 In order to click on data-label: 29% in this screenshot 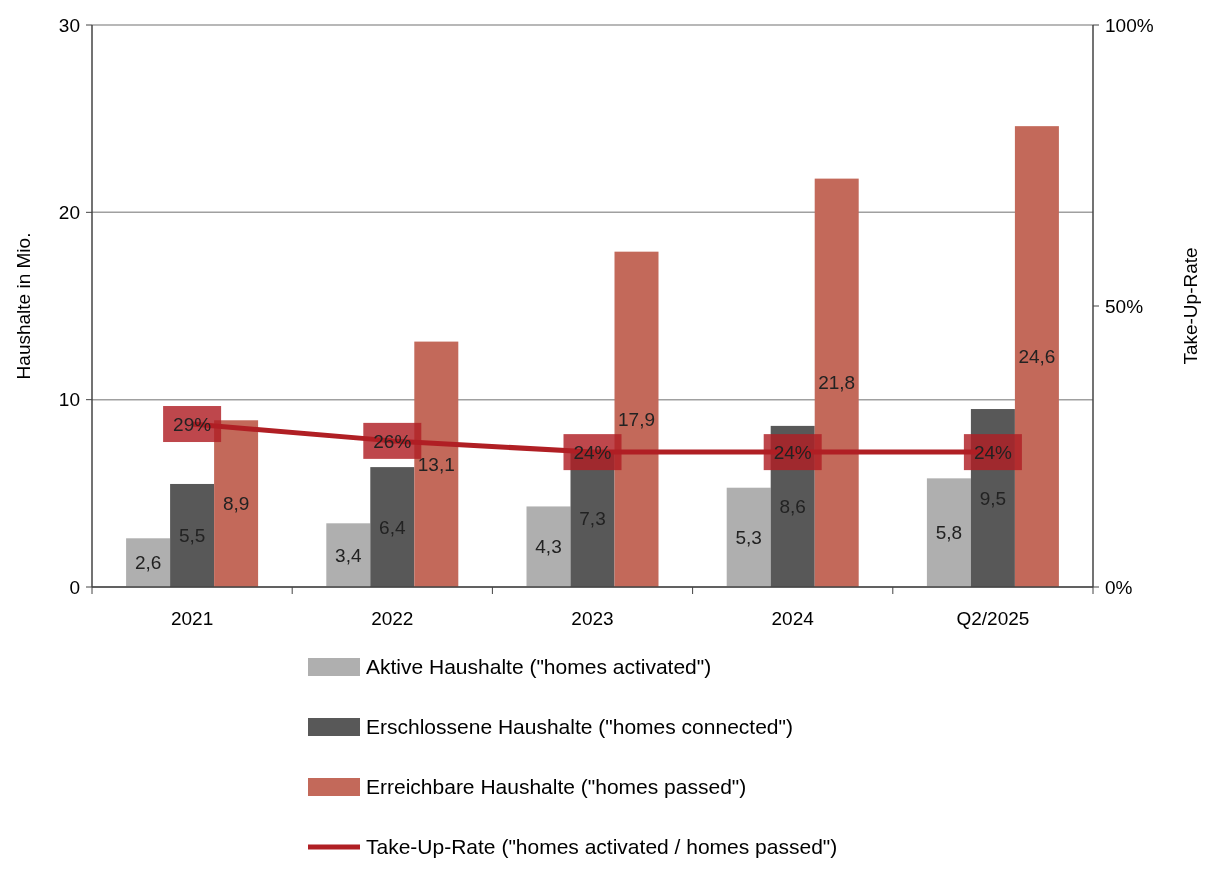, I will do `click(192, 424)`.